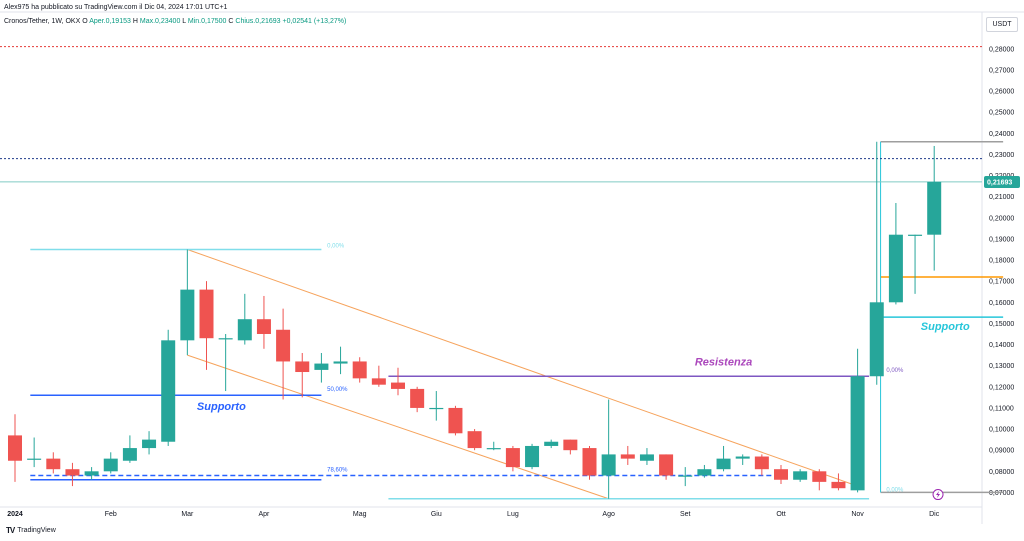 Image resolution: width=1024 pixels, height=541 pixels. What do you see at coordinates (160, 21) in the screenshot?
I see `high-value: Max.0,23400` at bounding box center [160, 21].